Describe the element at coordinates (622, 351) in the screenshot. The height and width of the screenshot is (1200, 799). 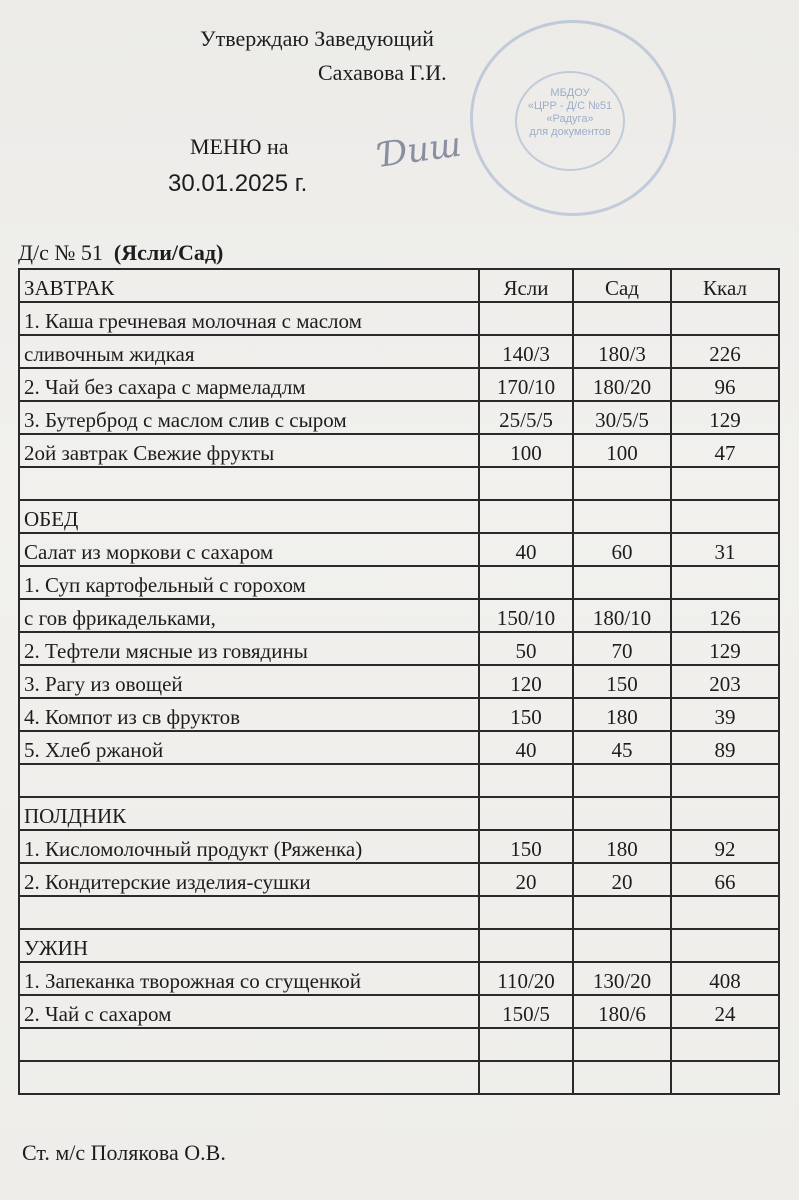
I see `garden-portion: 180/3` at that location.